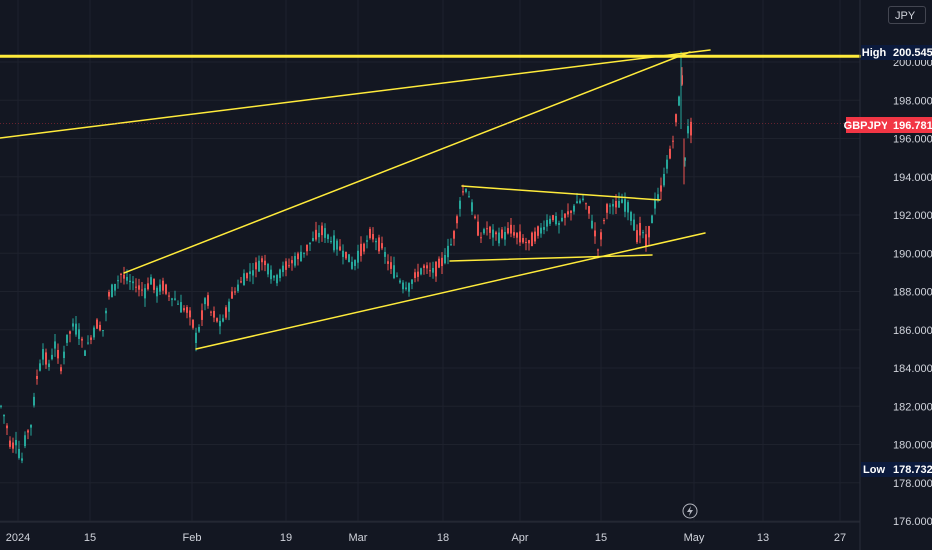 This screenshot has width=932, height=550. I want to click on x-tick-label: May, so click(694, 538).